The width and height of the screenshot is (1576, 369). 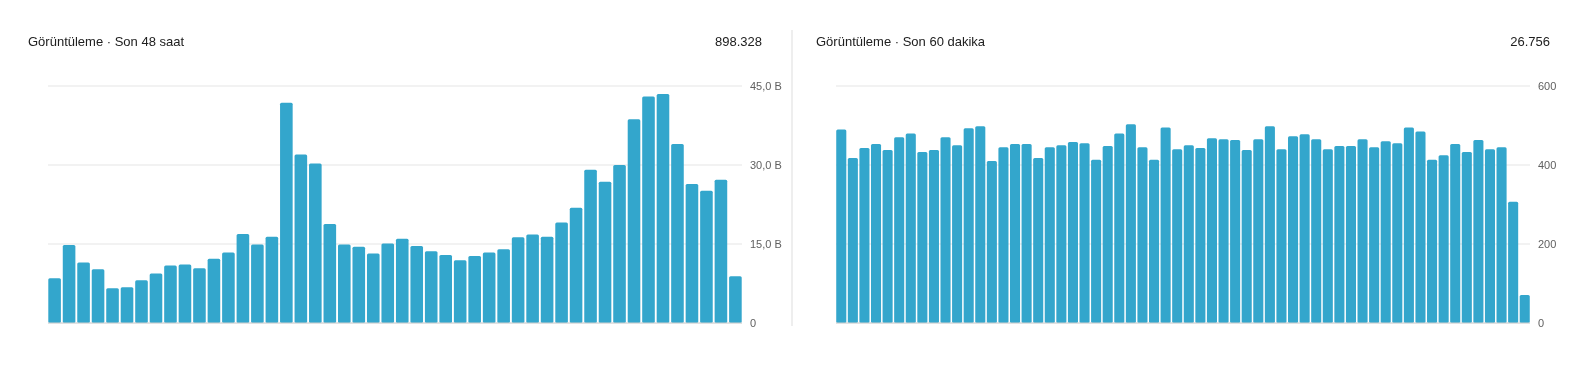 What do you see at coordinates (1530, 41) in the screenshot?
I see `text: 26.756` at bounding box center [1530, 41].